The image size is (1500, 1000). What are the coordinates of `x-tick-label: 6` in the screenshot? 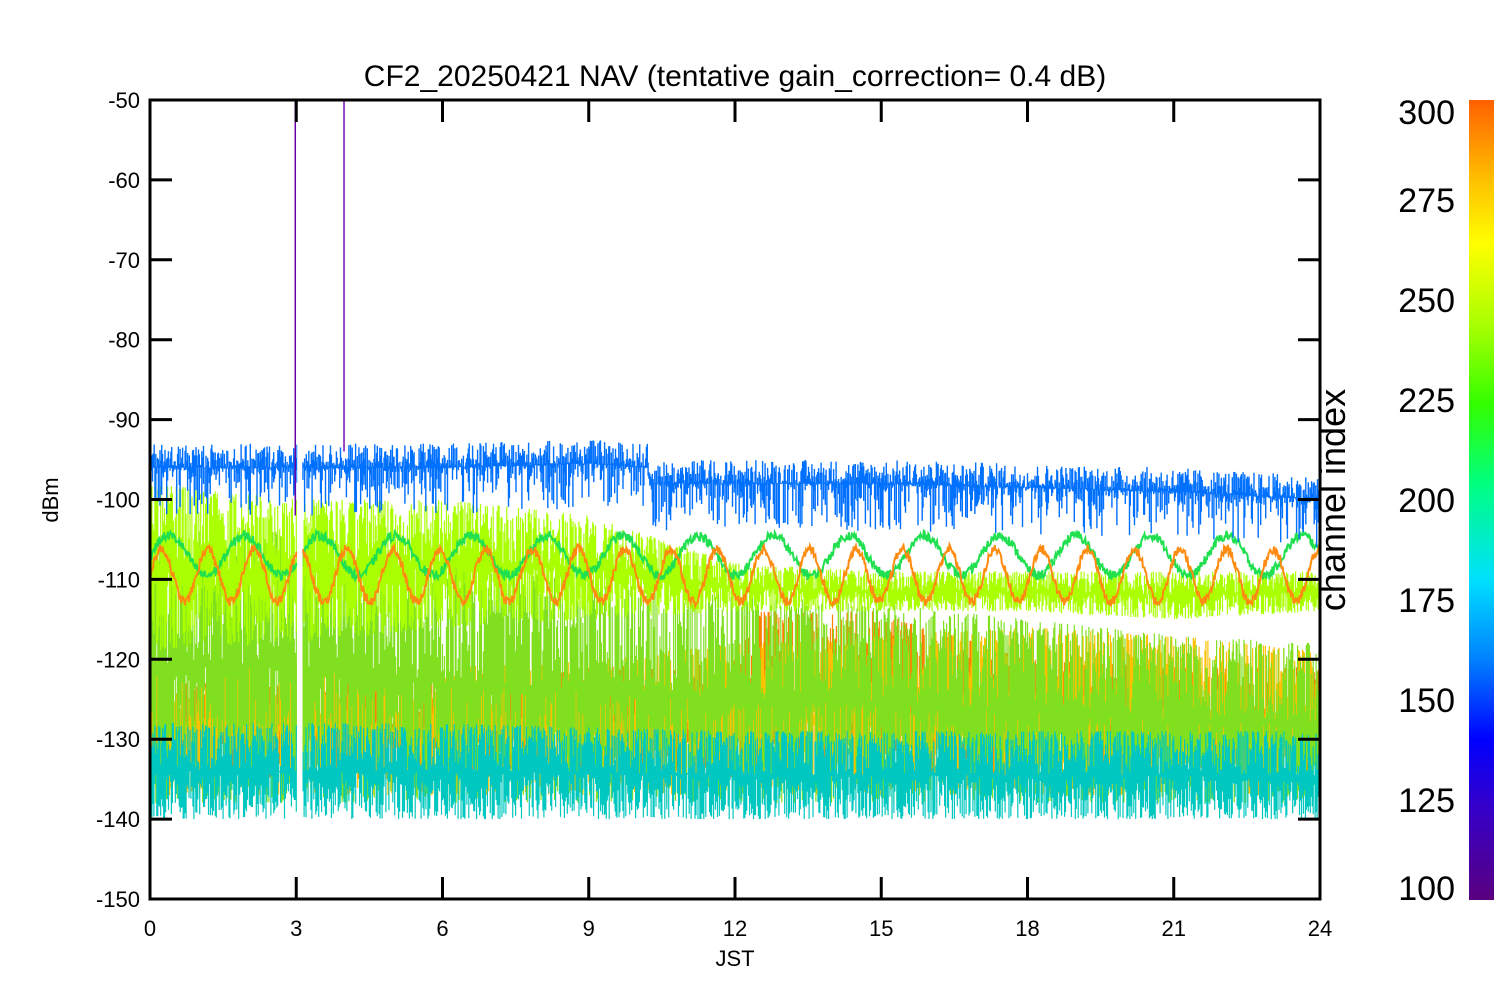 It's located at (442, 928).